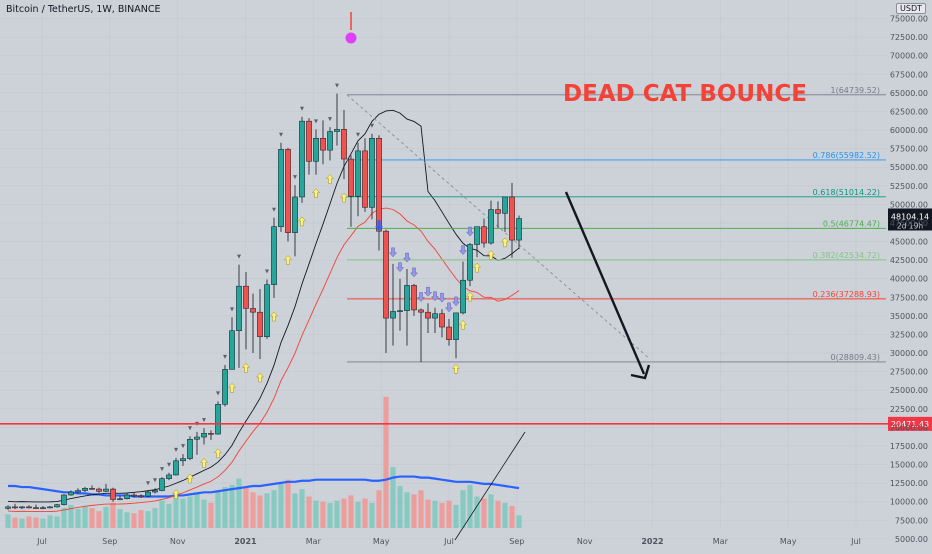  What do you see at coordinates (909, 223) in the screenshot?
I see `y-tick-label: 47500.00` at bounding box center [909, 223].